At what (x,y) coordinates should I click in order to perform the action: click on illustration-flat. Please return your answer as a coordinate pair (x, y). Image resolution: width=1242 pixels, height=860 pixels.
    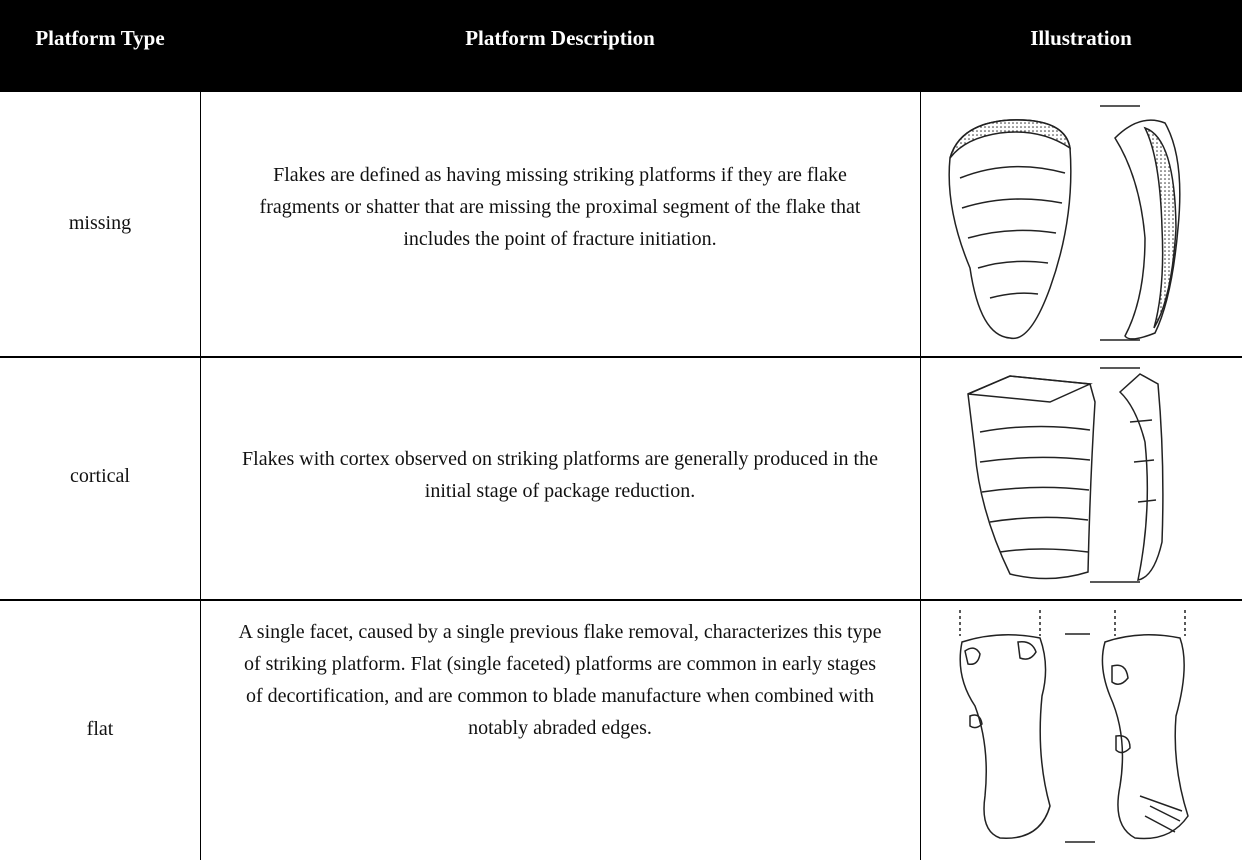
    Looking at the image, I should click on (1074, 726).